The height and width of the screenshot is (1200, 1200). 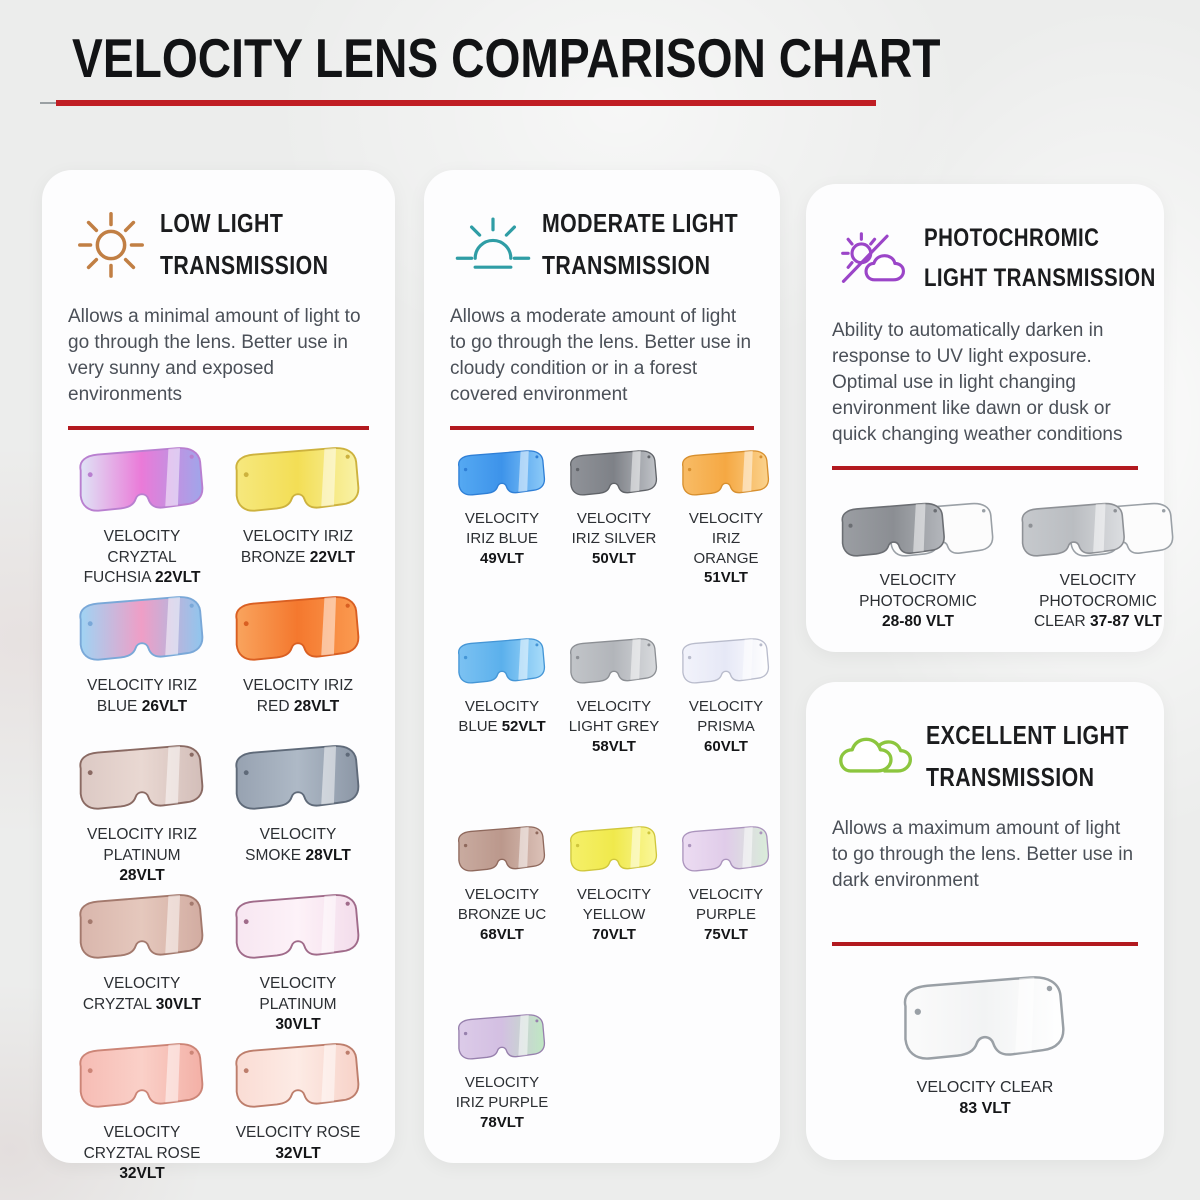 I want to click on lens-name: VELOCITY PRISMA, so click(x=726, y=716).